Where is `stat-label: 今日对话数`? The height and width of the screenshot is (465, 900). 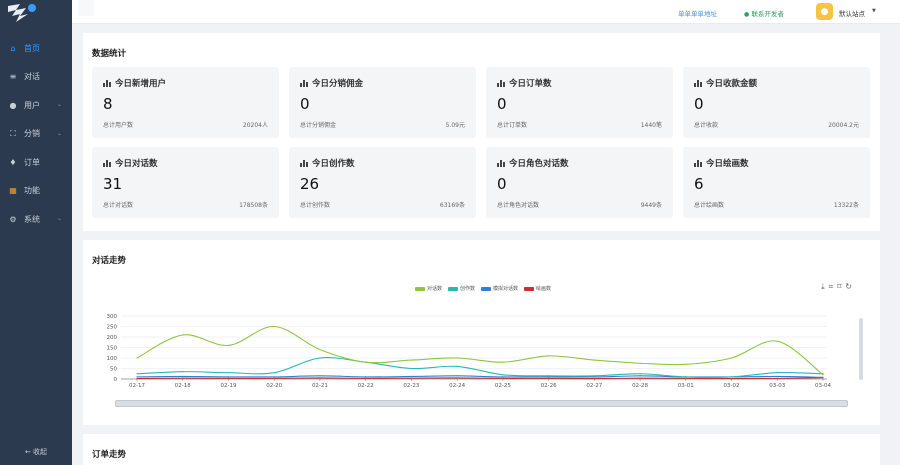 stat-label: 今日对话数 is located at coordinates (130, 163).